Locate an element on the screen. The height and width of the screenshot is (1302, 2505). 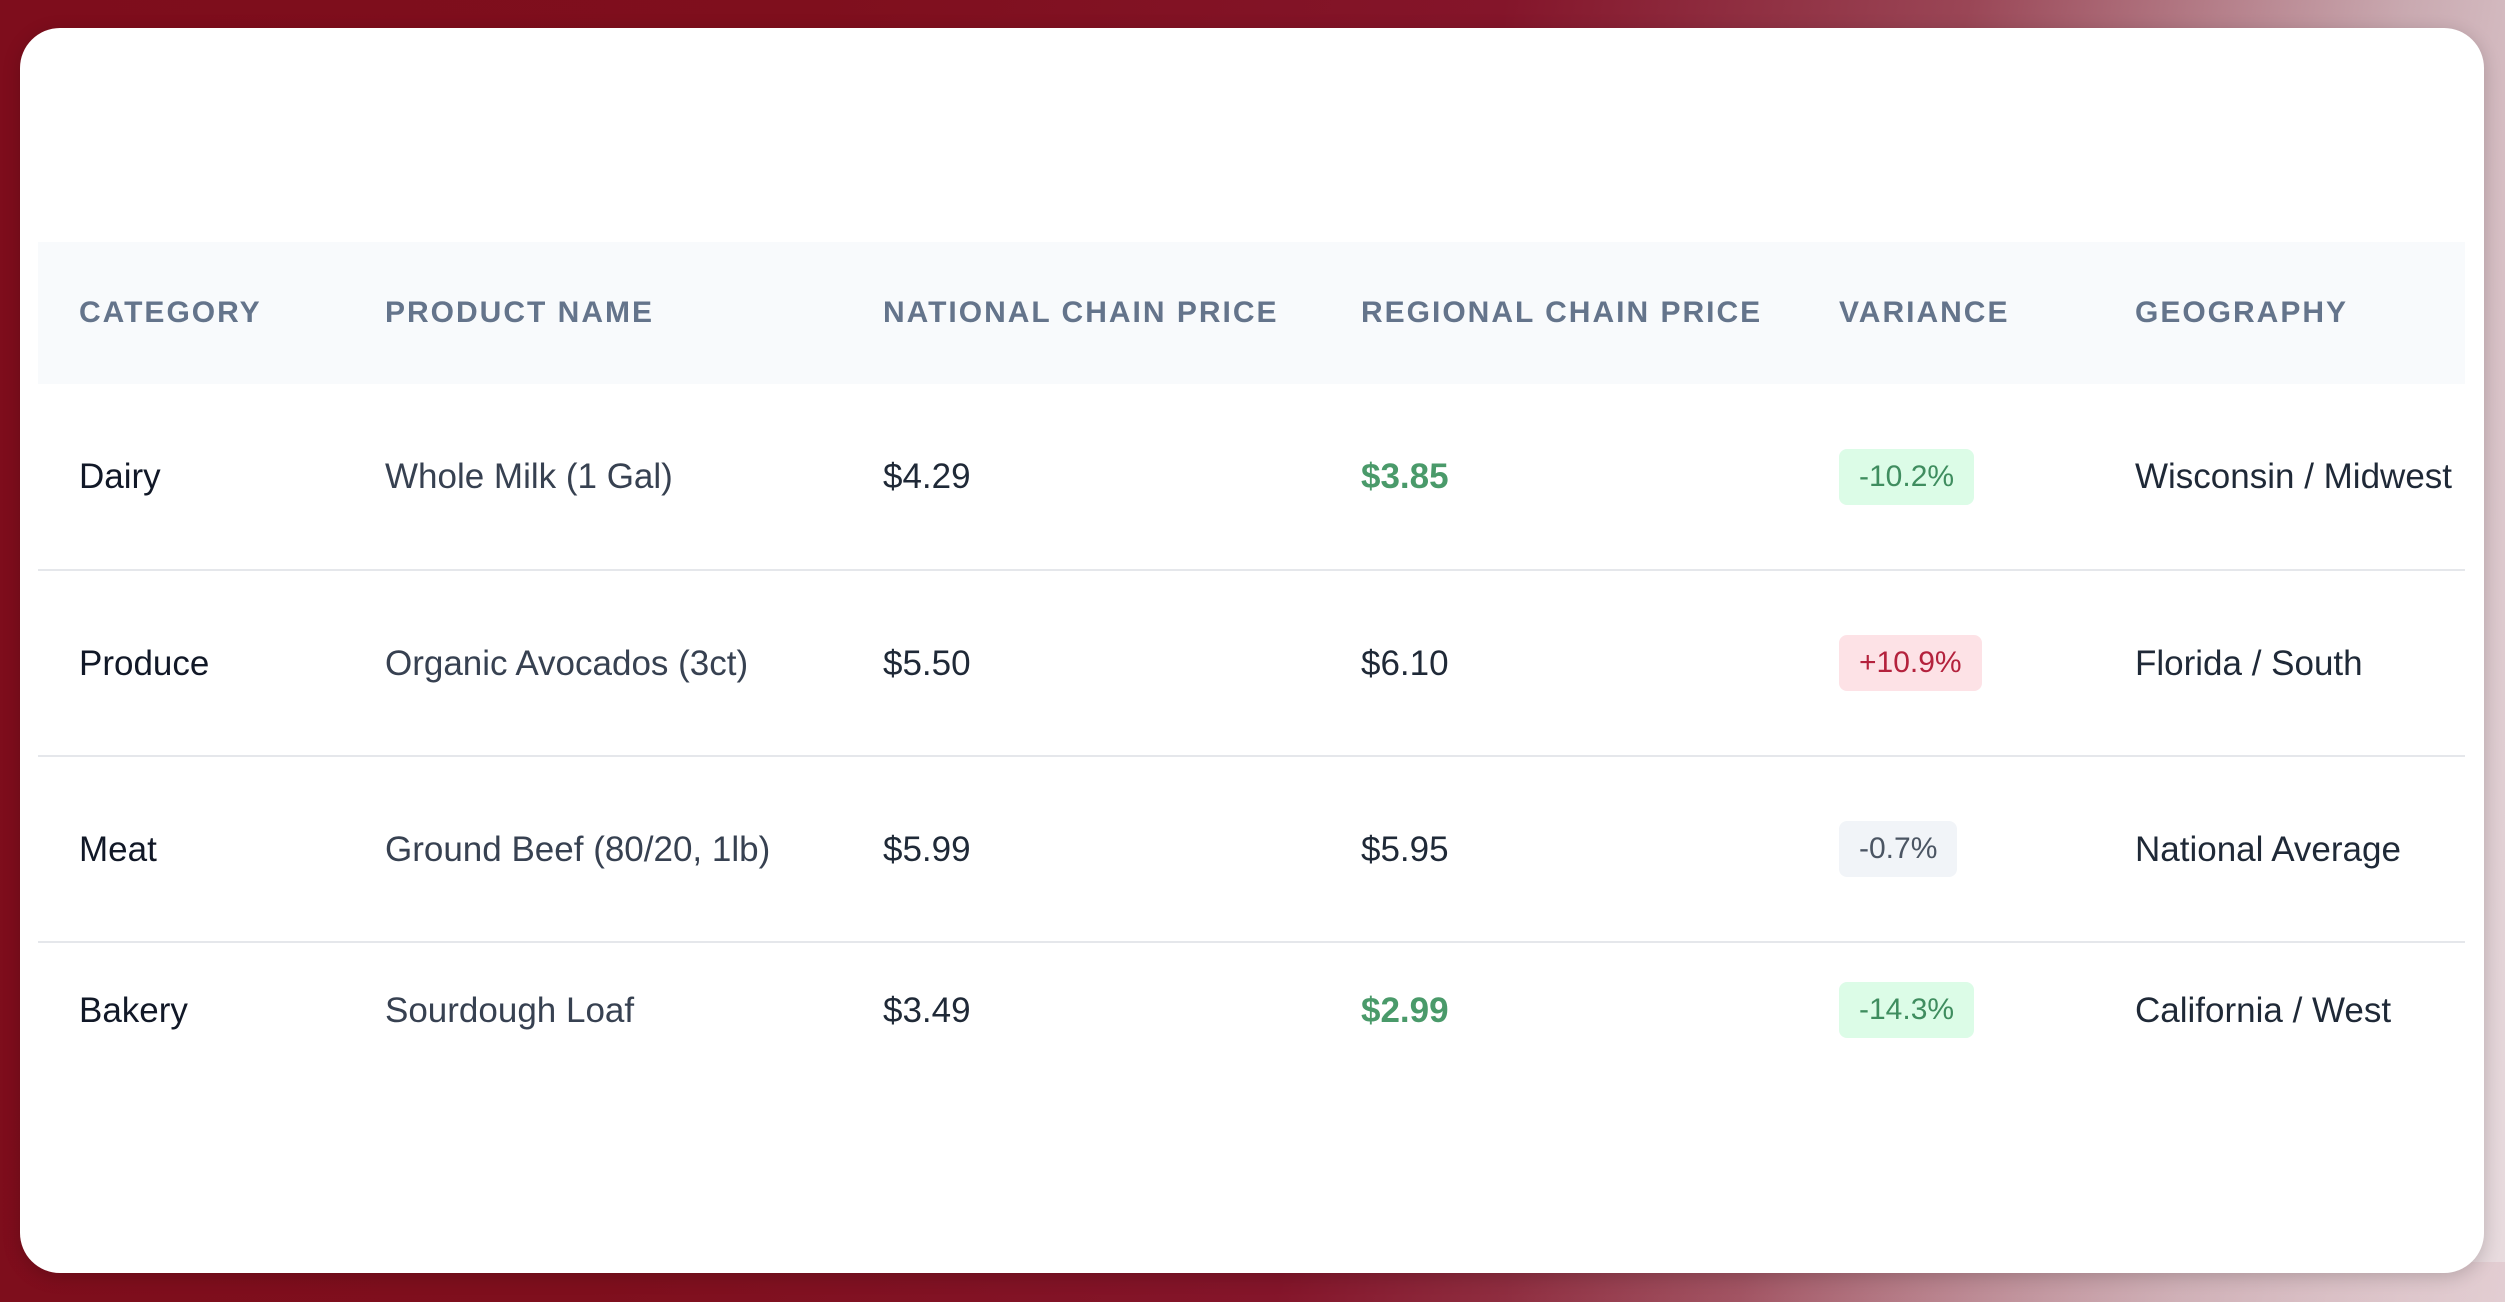
product-name-cell: Whole Milk (1 Gal) is located at coordinates (529, 476).